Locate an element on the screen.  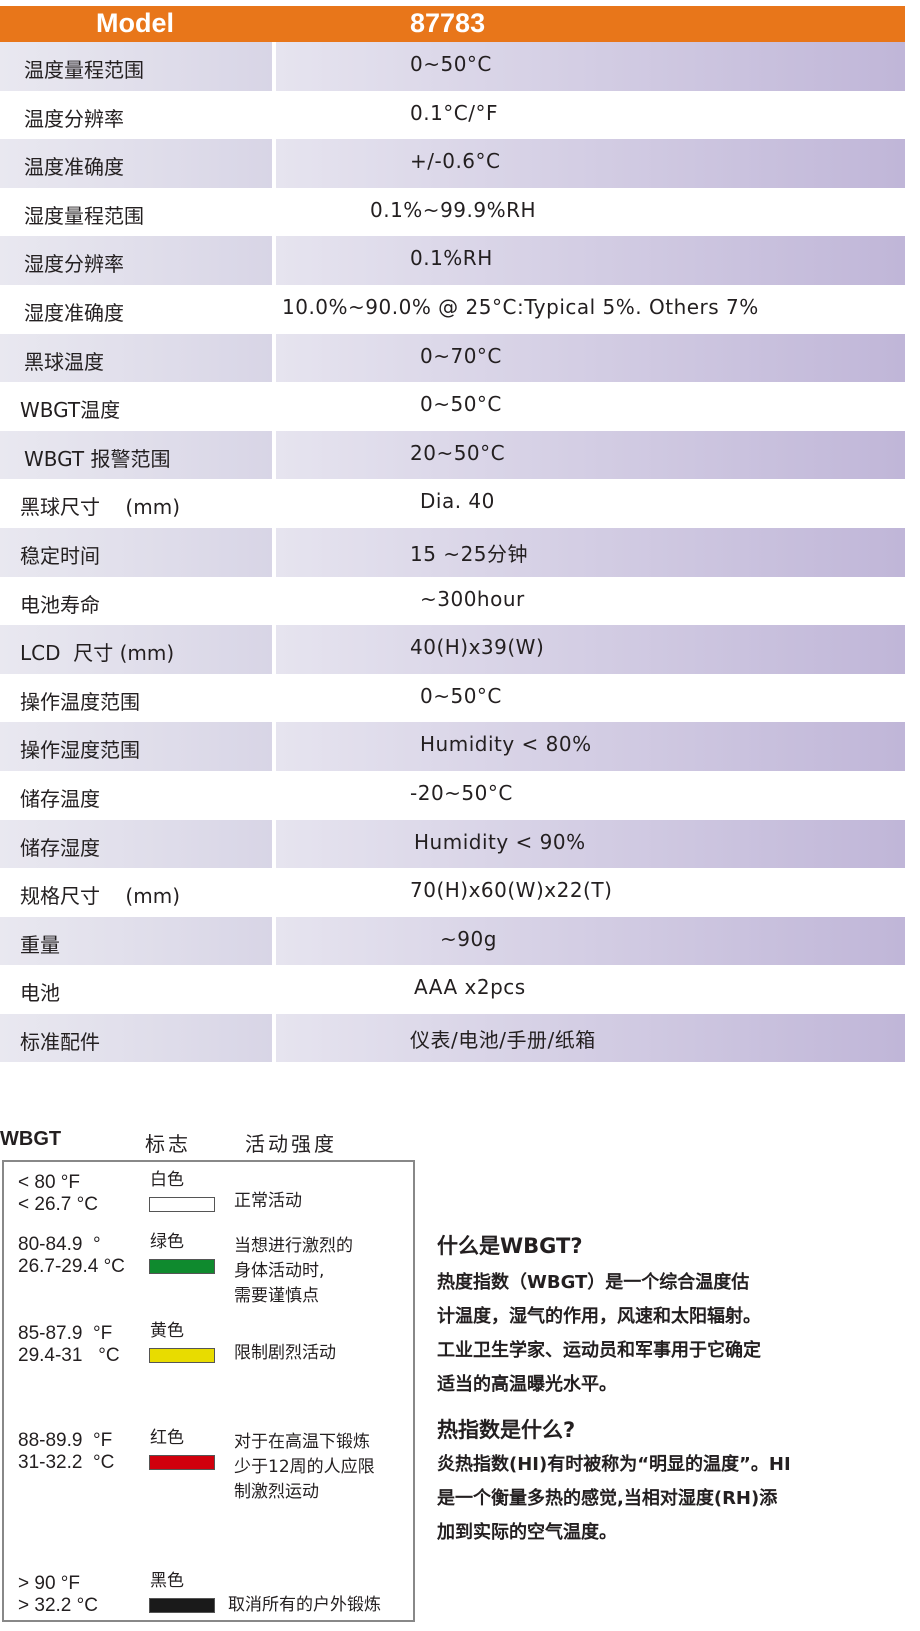
spec-row: 电池寿命 ~300hour is located at coordinates (452, 601).